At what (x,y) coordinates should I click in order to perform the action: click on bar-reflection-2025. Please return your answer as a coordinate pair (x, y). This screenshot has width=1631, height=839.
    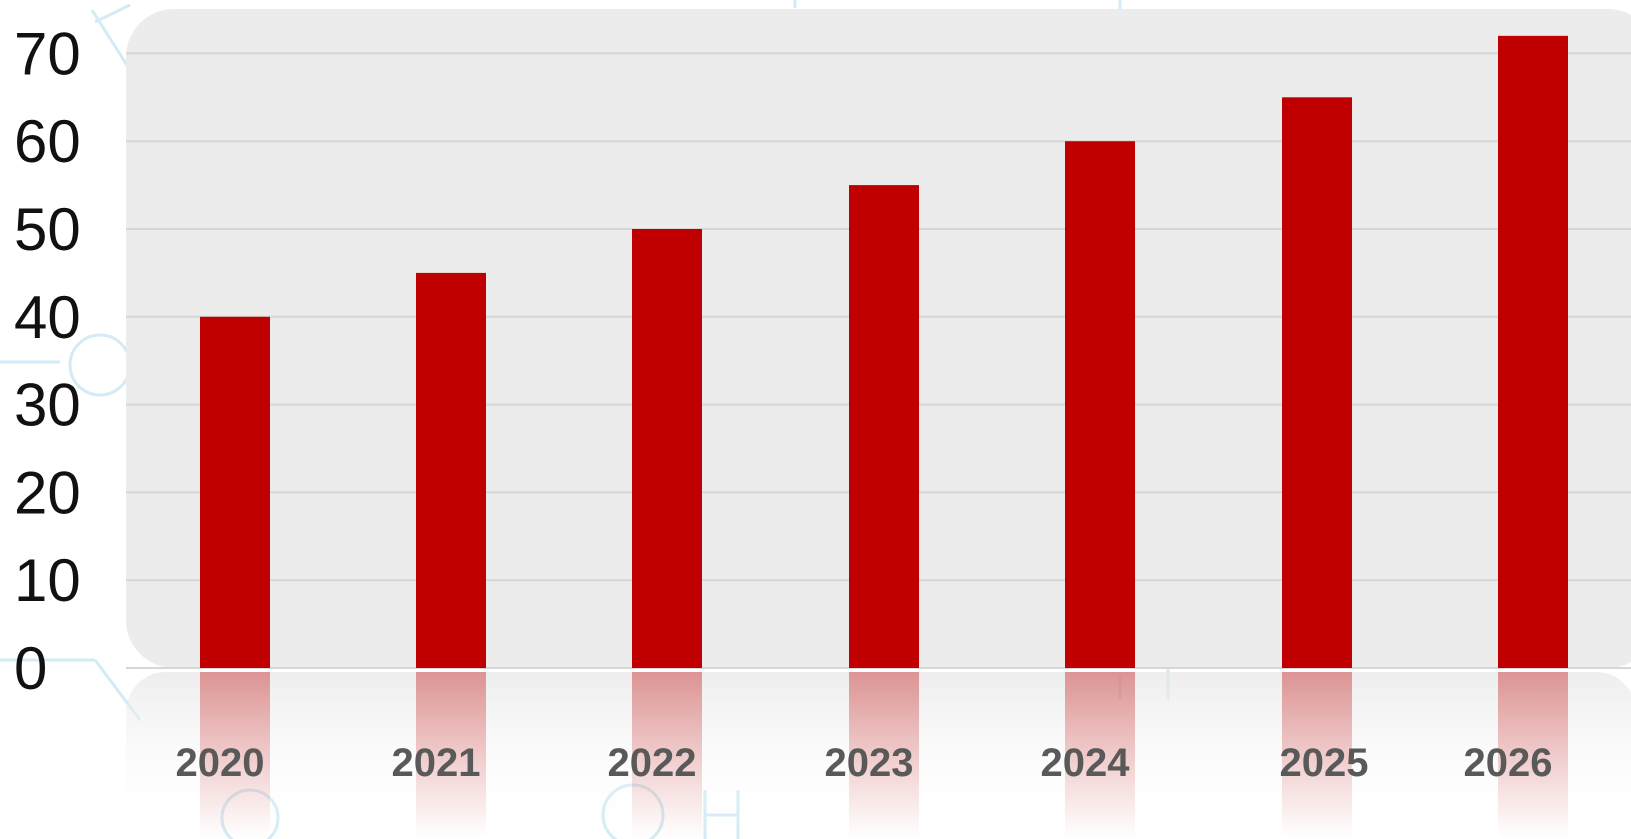
    Looking at the image, I should click on (1317, 755).